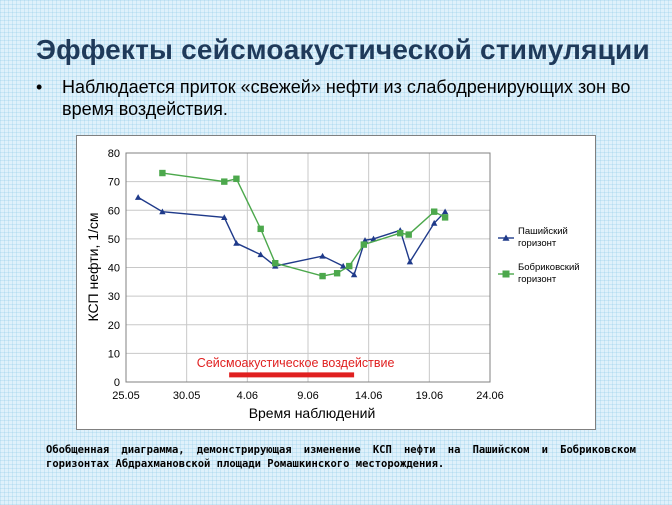  What do you see at coordinates (114, 154) in the screenshot?
I see `y-tick-label: 80` at bounding box center [114, 154].